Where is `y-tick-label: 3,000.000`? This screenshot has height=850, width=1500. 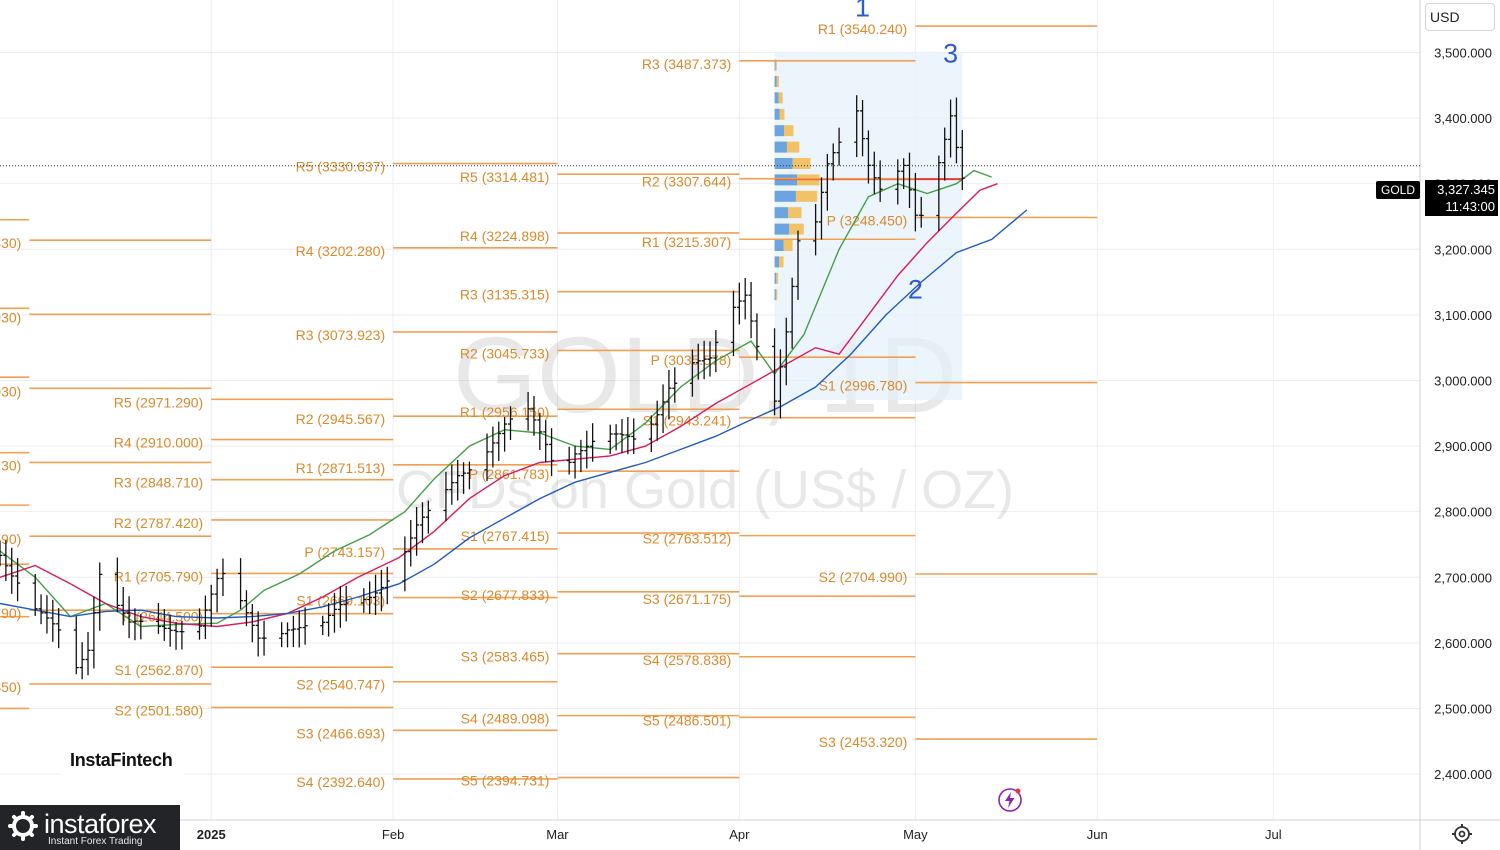
y-tick-label: 3,000.000 is located at coordinates (1463, 380).